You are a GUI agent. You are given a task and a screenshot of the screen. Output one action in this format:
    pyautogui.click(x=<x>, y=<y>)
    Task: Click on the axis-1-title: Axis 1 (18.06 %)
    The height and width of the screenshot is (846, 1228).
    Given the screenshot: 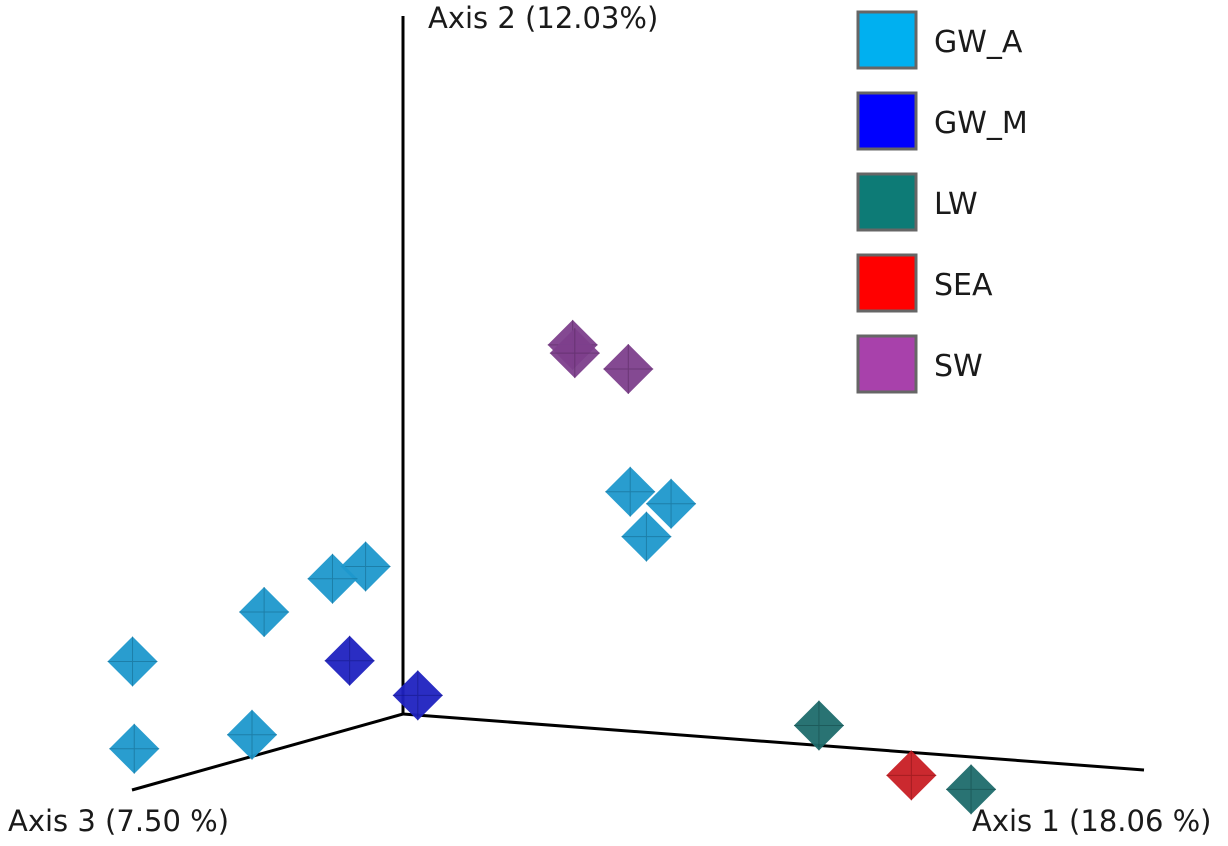 What is the action you would take?
    pyautogui.click(x=1091, y=821)
    